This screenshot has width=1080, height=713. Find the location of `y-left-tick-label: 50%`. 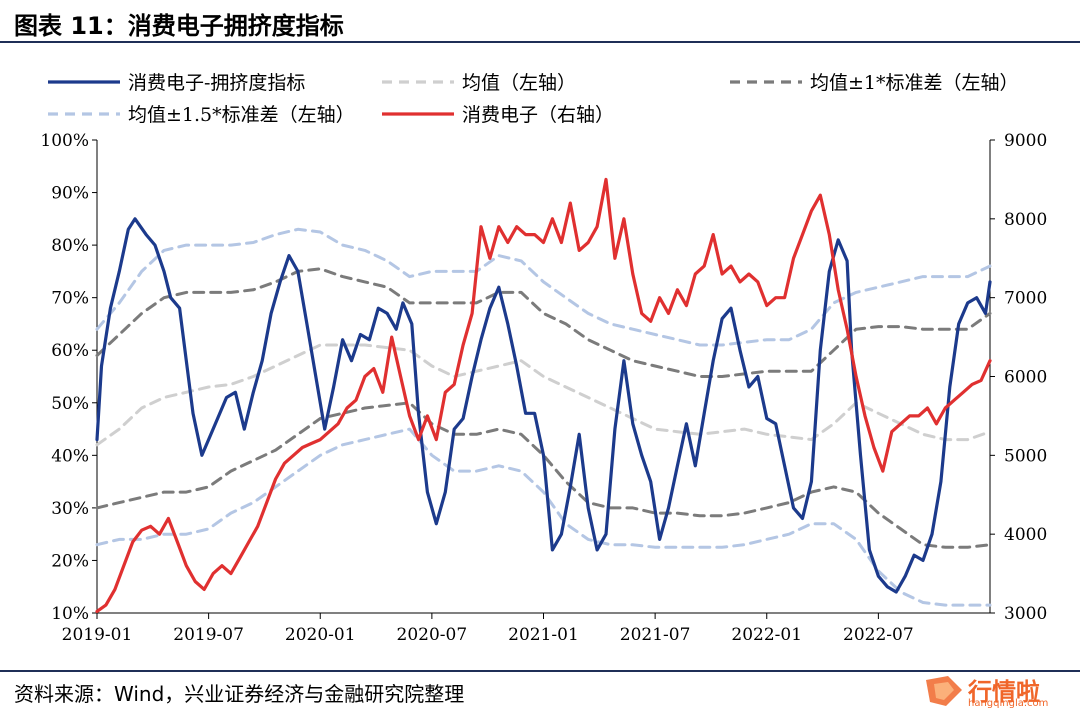

y-left-tick-label: 50% is located at coordinates (70, 404).